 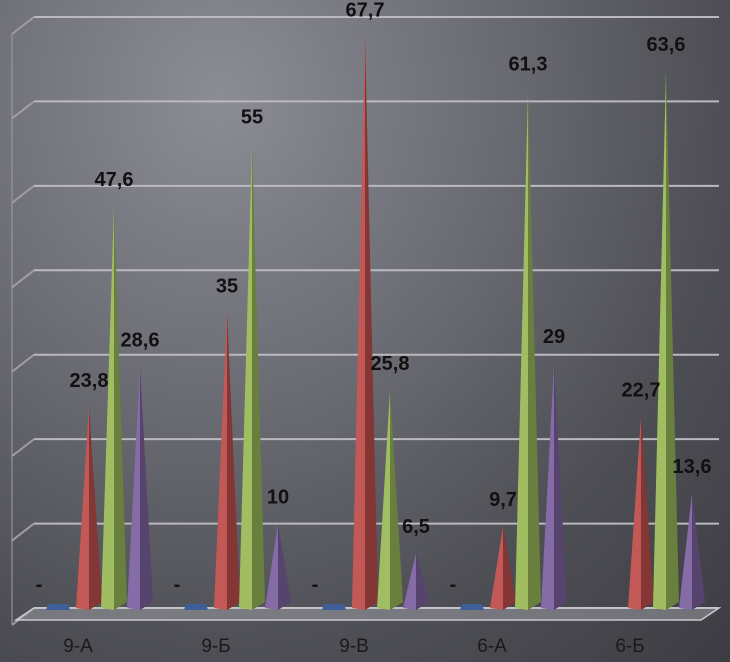 I want to click on data-label: 23,8, so click(x=89, y=381).